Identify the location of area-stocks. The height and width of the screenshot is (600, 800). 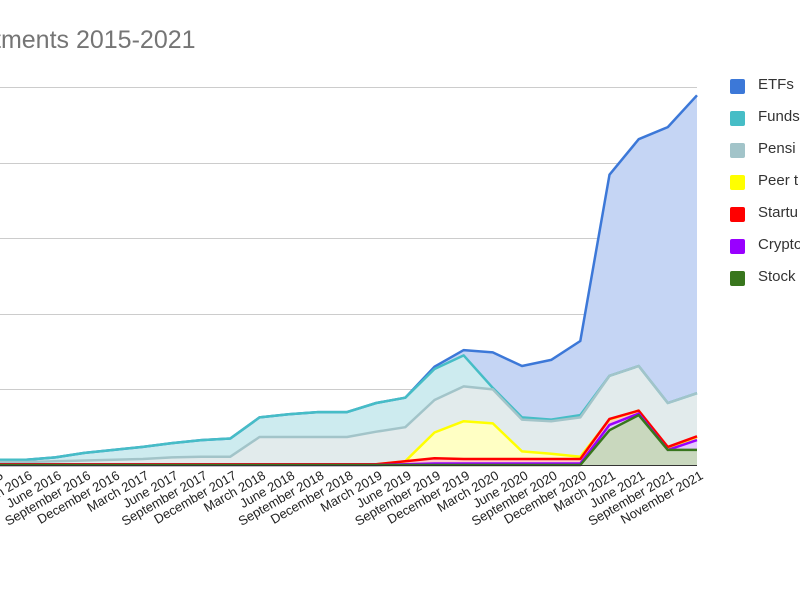
(348, 440).